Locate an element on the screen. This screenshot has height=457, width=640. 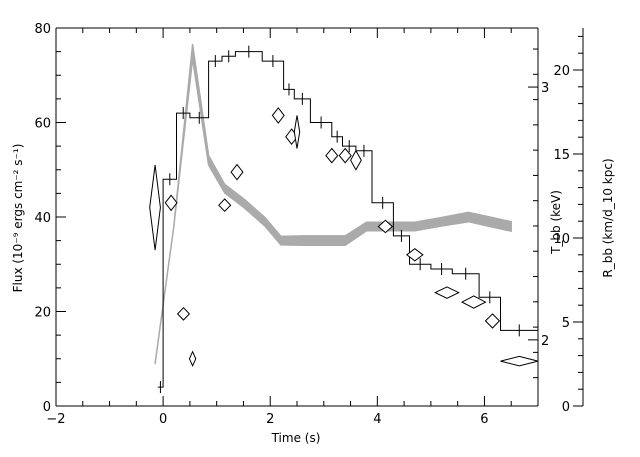
rbb-tick-label: 0 is located at coordinates (566, 407).